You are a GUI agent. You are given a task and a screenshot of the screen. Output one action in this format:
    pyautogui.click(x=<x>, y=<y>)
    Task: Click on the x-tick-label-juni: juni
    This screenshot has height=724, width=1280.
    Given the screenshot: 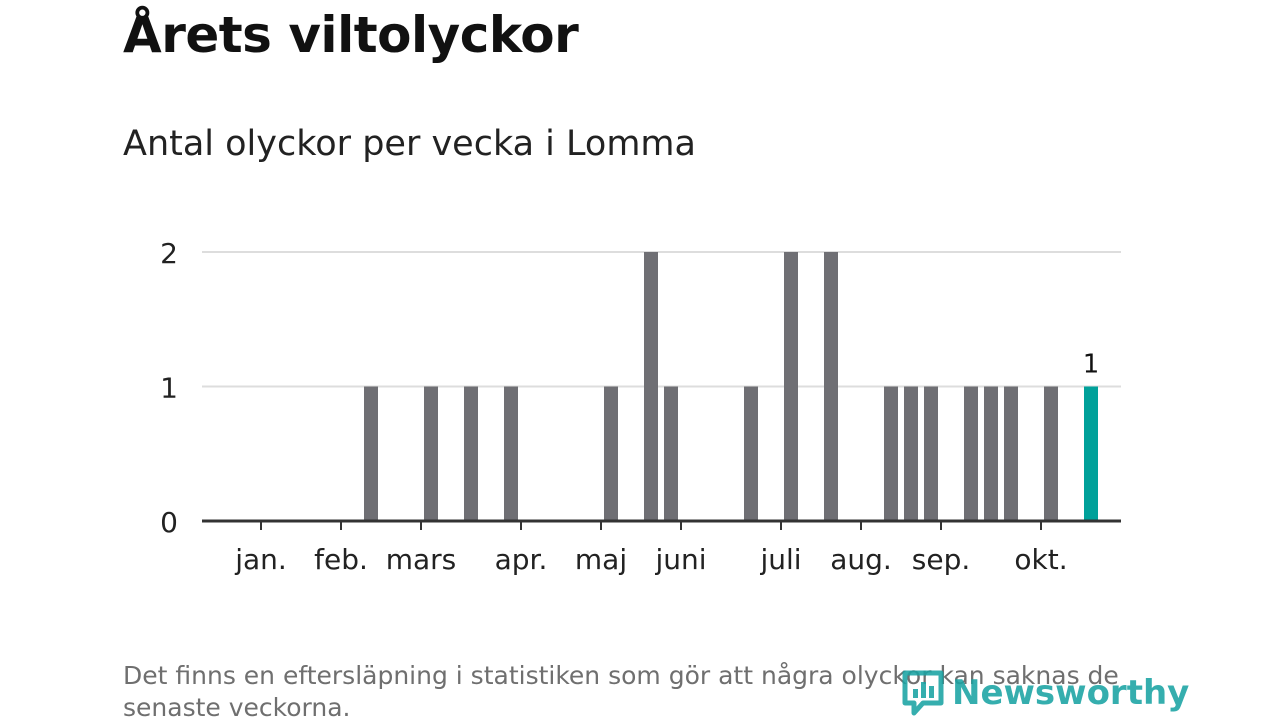 What is the action you would take?
    pyautogui.click(x=680, y=559)
    